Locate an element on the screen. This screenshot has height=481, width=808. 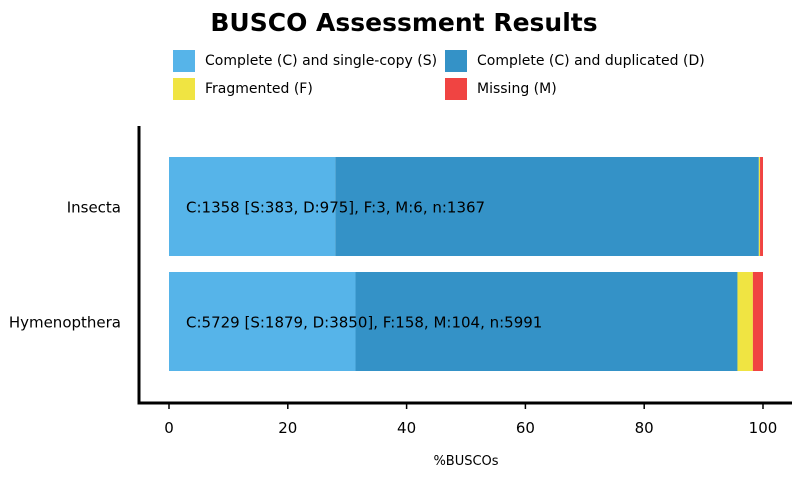
legend-label-single-copy: Complete (C) and single-copy (S) is located at coordinates (321, 61).